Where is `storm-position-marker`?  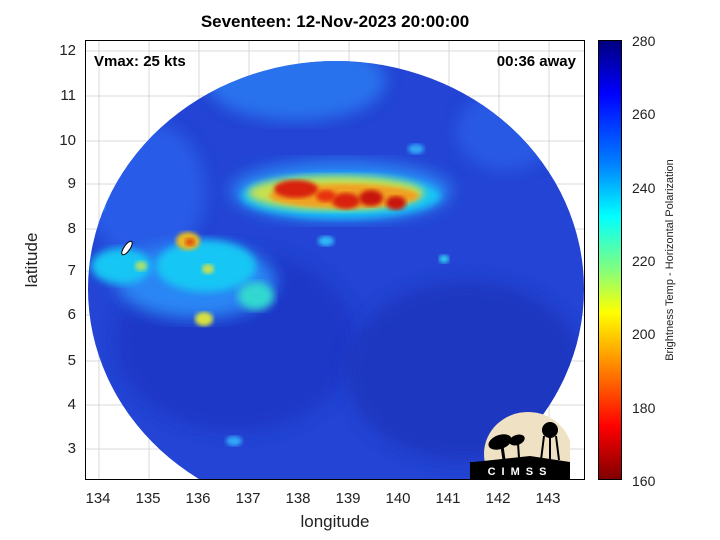
storm-position-marker is located at coordinates (127, 248).